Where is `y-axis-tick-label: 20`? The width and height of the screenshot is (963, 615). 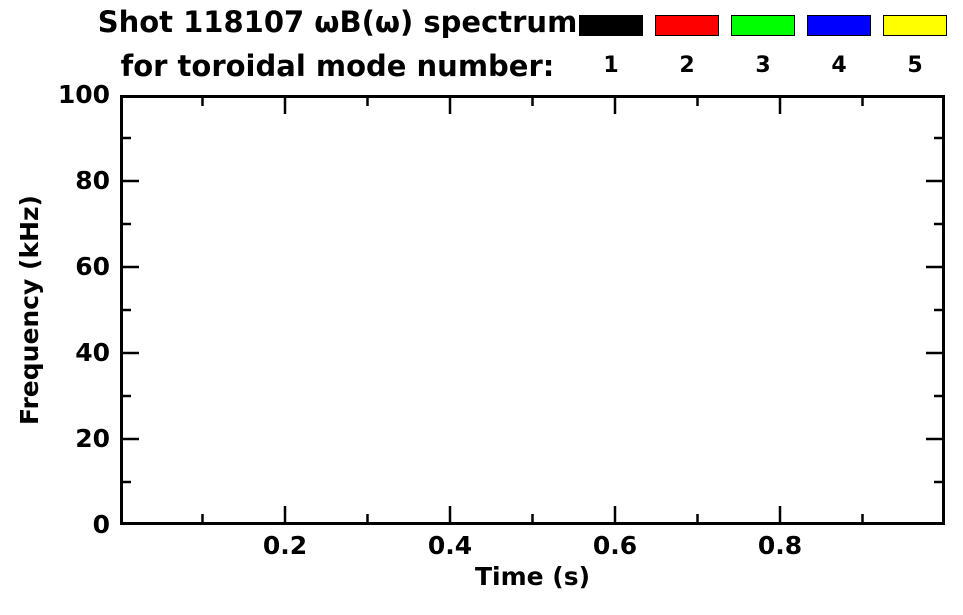 y-axis-tick-label: 20 is located at coordinates (92, 438).